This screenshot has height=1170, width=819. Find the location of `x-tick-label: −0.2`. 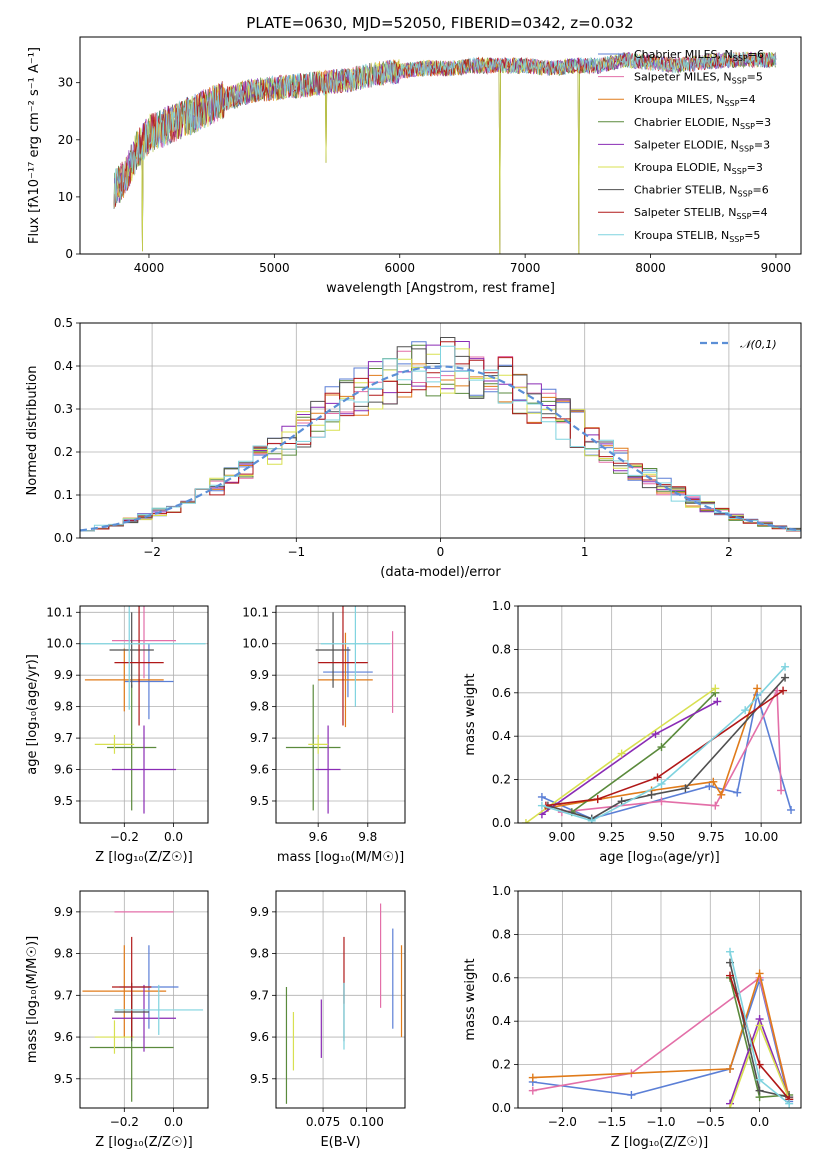

x-tick-label: −0.2 is located at coordinates (124, 1122).